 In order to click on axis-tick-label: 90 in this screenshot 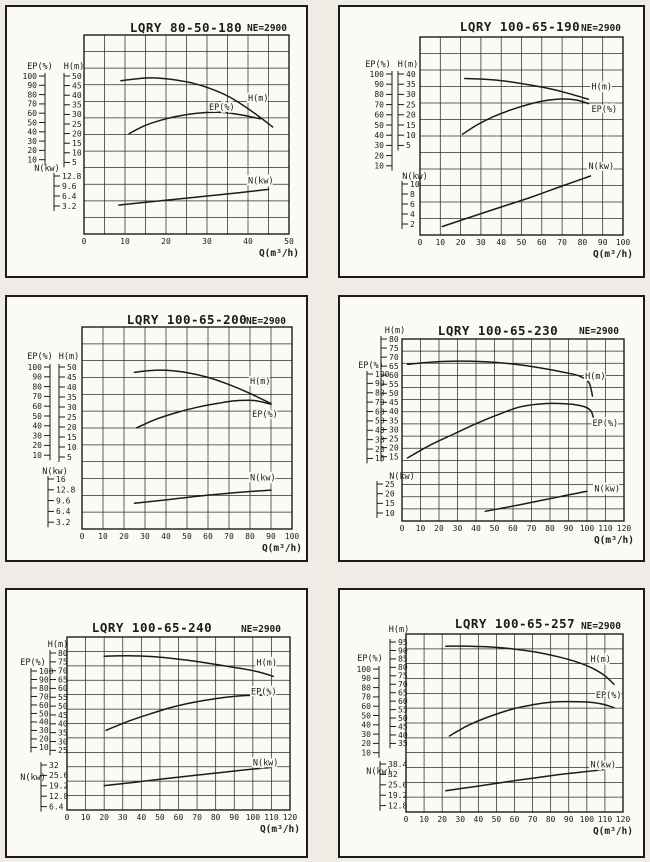, I will do `click(380, 383)`.